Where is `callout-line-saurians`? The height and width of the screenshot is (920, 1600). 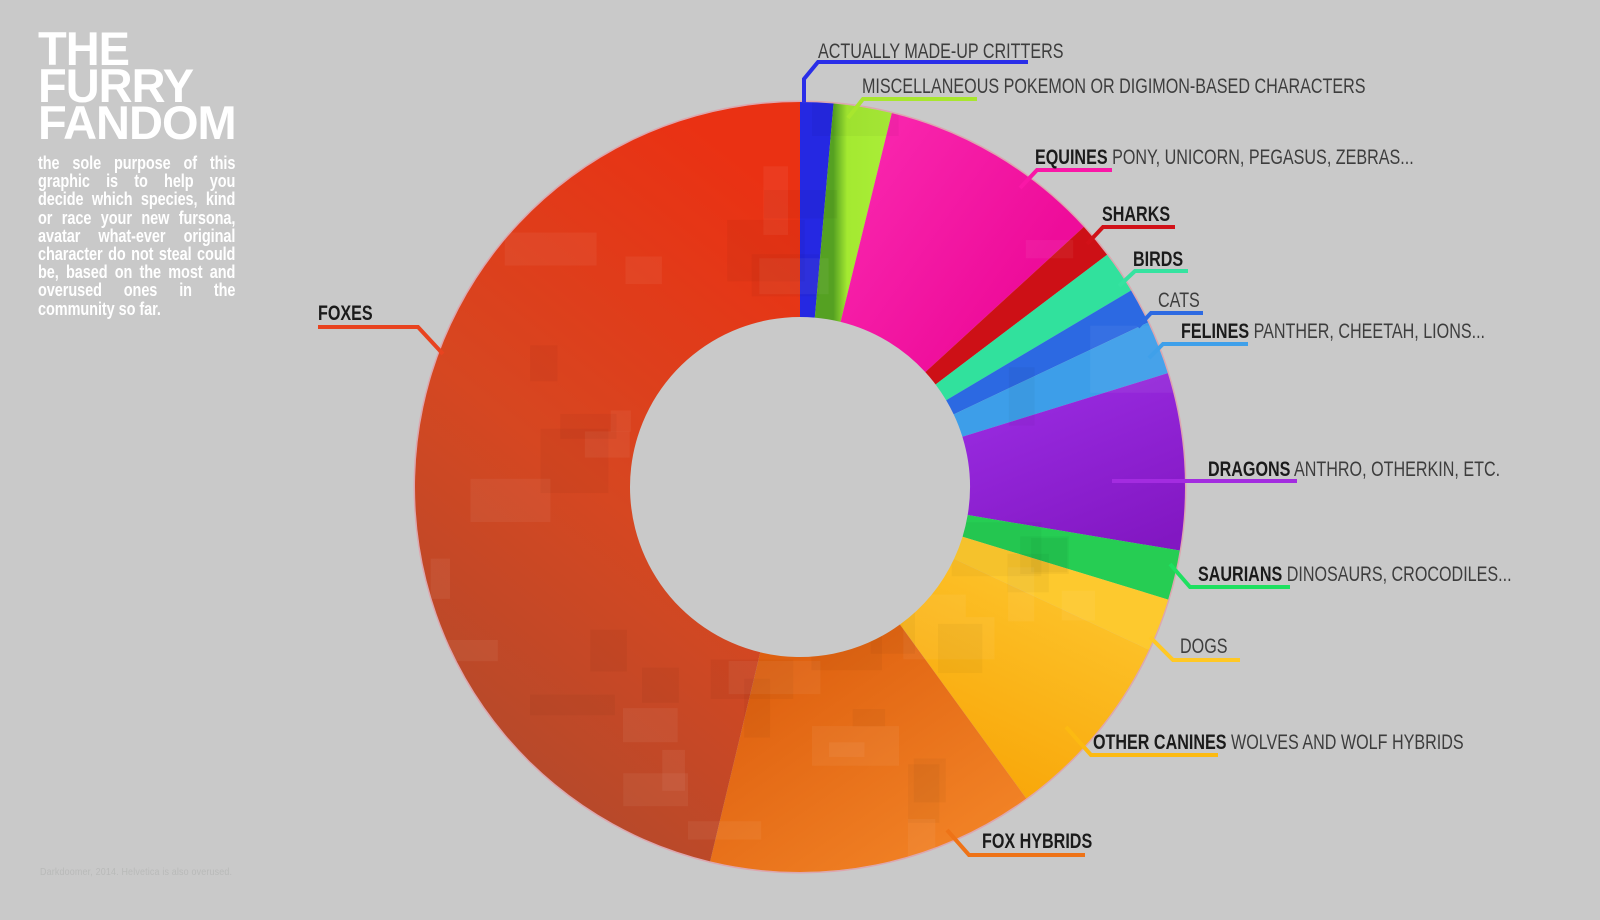 callout-line-saurians is located at coordinates (1229, 575).